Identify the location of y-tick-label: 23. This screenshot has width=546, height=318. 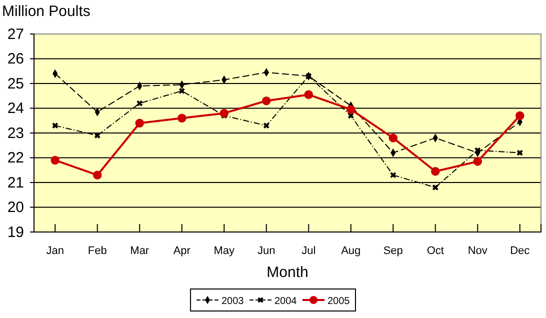
(15, 133).